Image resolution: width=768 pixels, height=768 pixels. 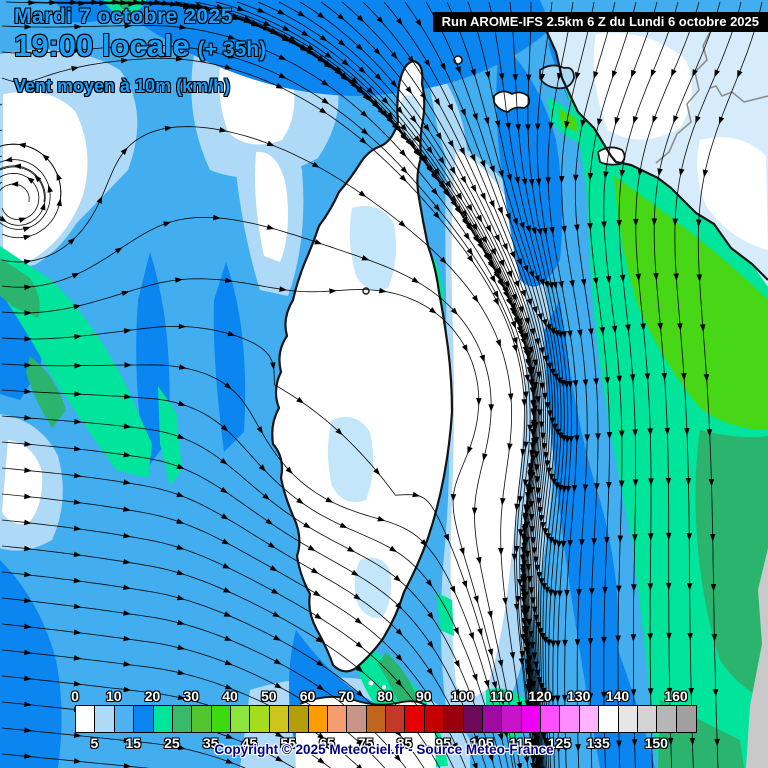 What do you see at coordinates (191, 696) in the screenshot?
I see `legend-tick-label: 30` at bounding box center [191, 696].